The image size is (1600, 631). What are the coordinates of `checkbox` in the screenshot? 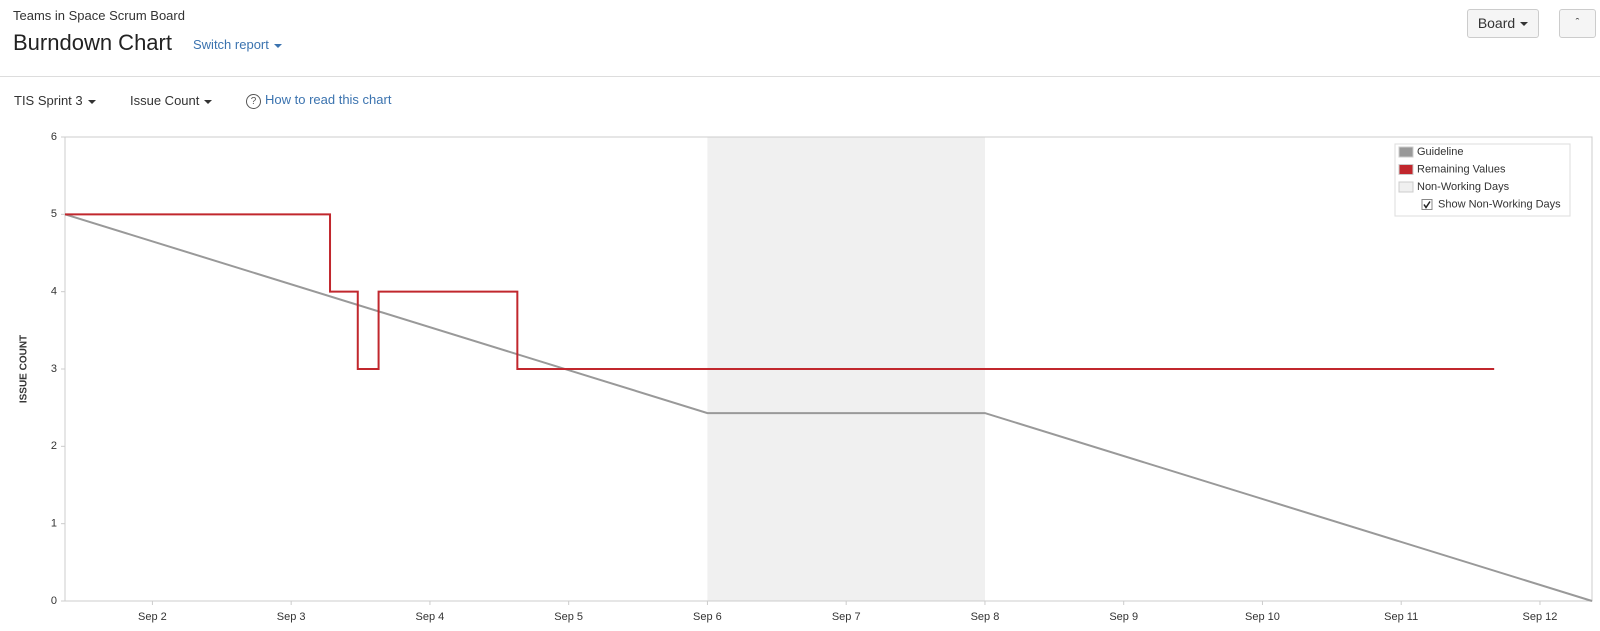 It's located at (1427, 204).